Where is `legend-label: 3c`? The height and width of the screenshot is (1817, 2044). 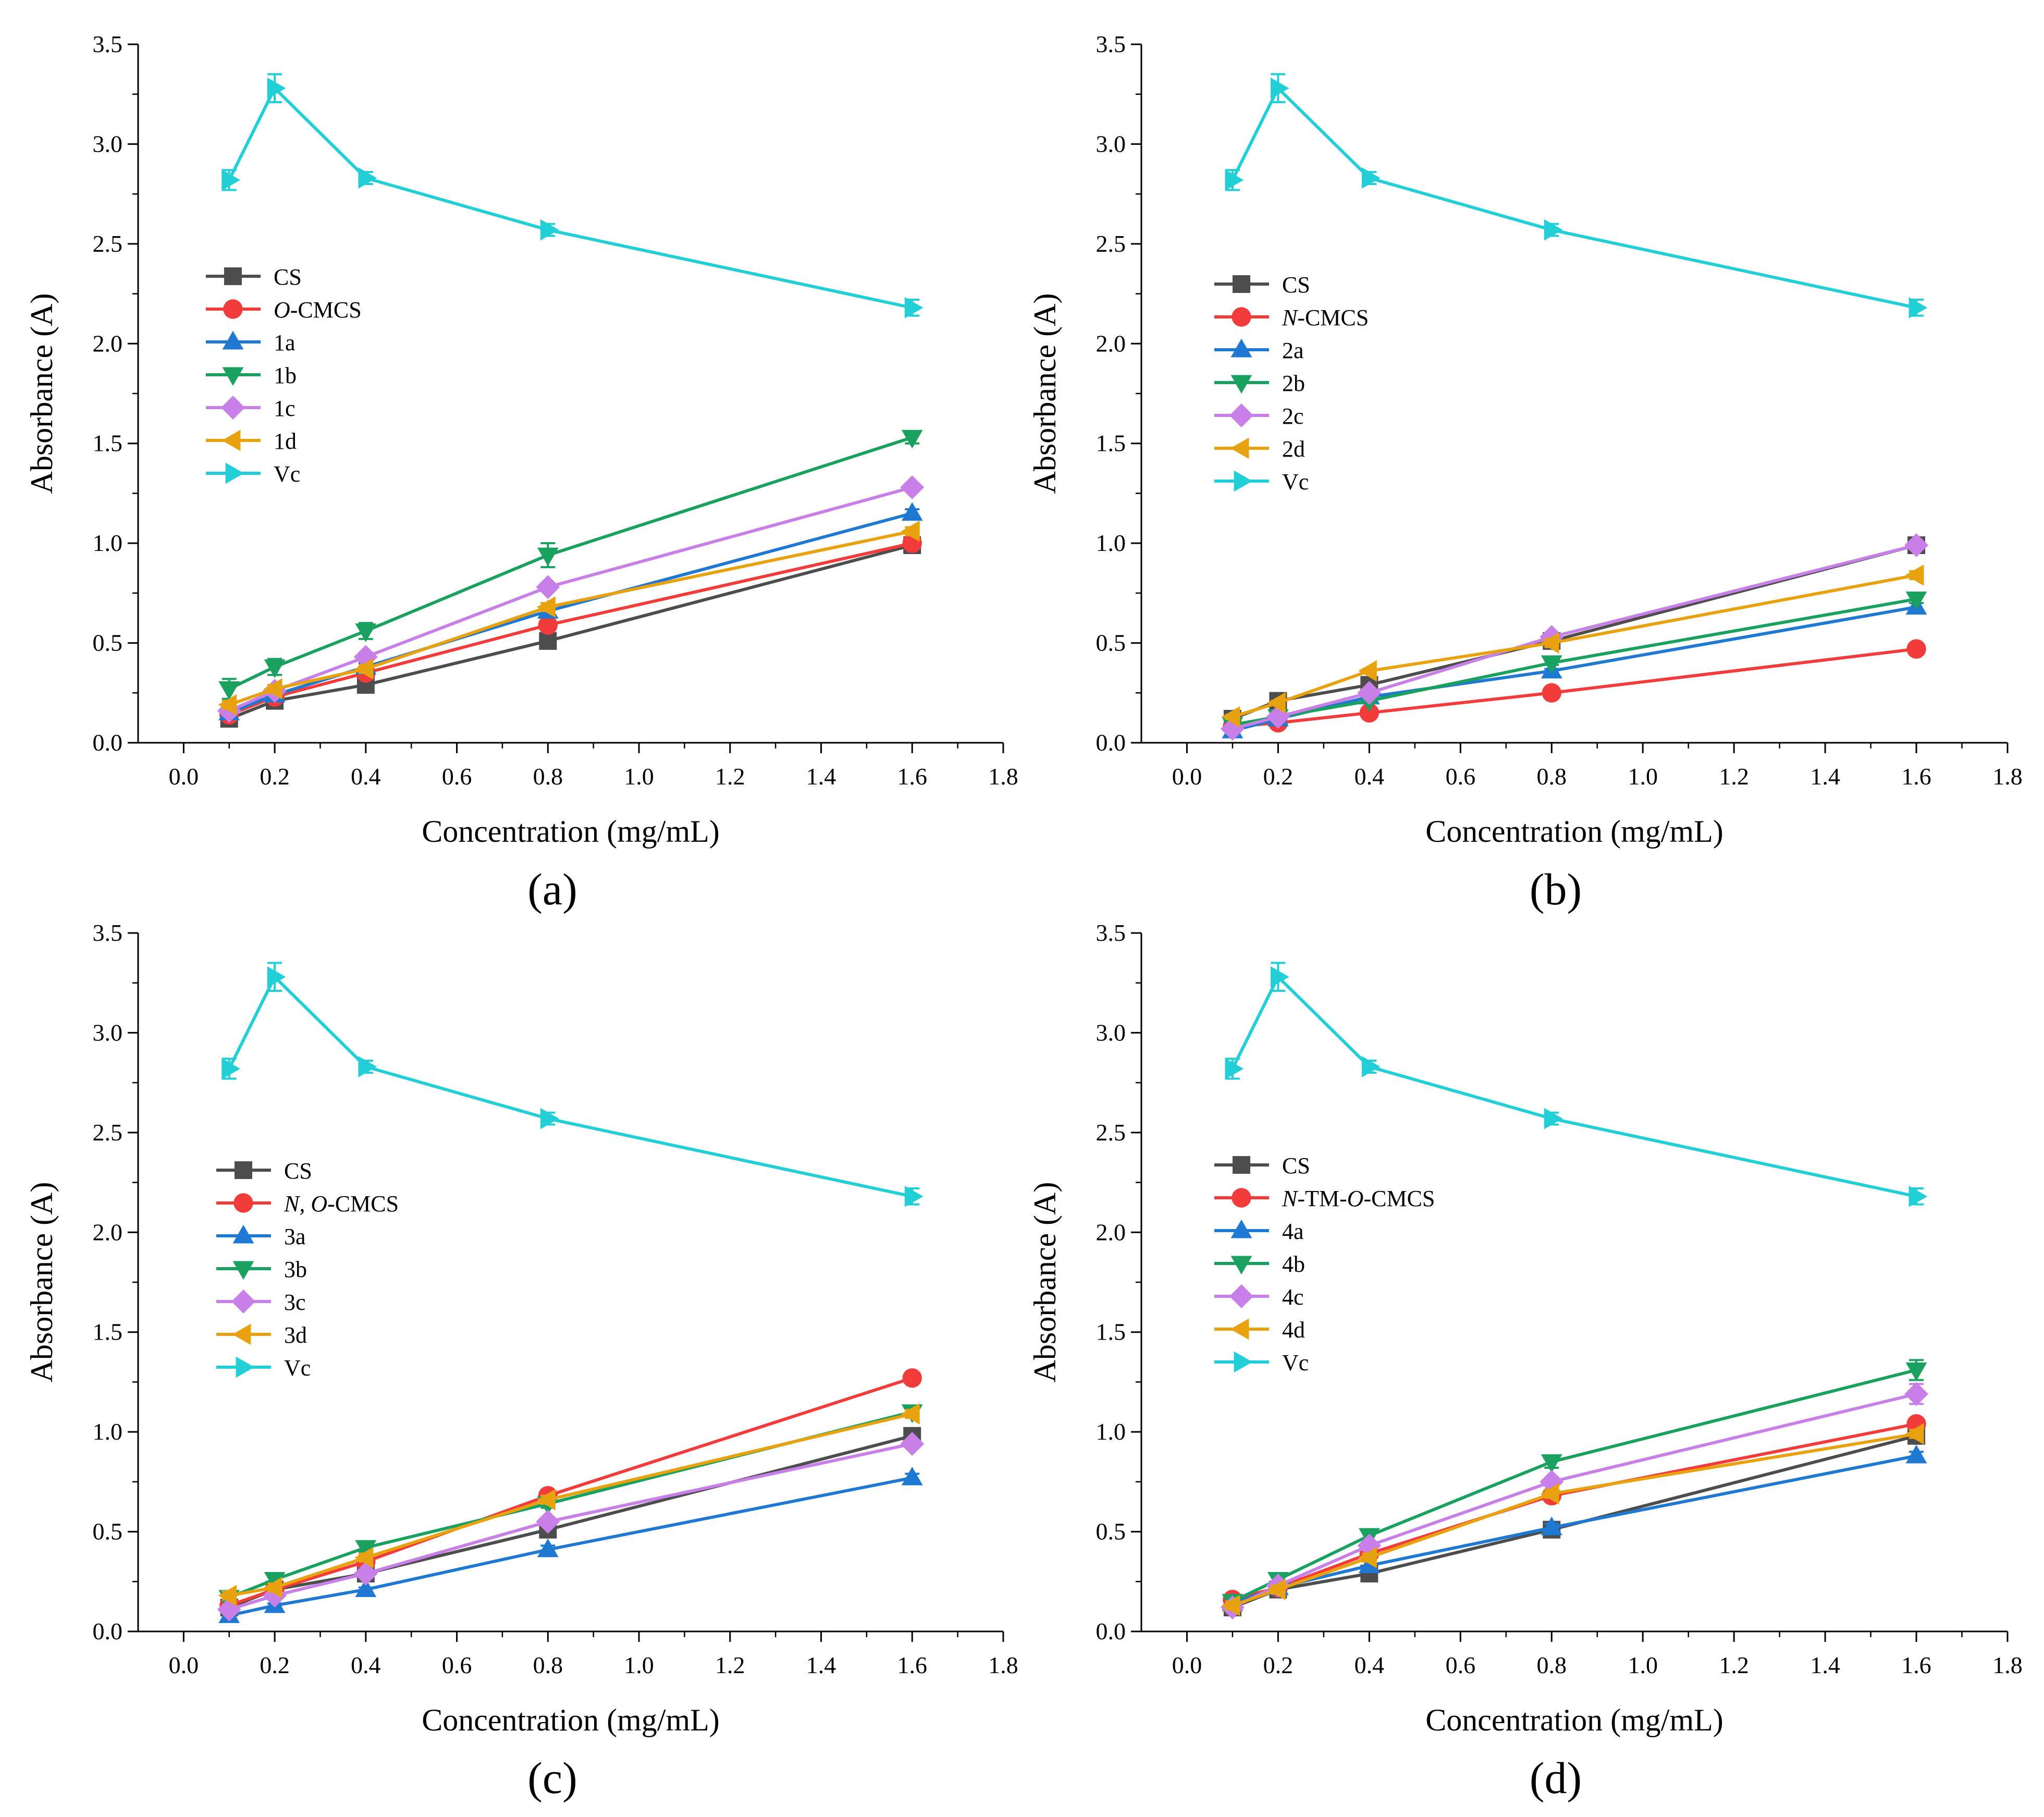 legend-label: 3c is located at coordinates (295, 1302).